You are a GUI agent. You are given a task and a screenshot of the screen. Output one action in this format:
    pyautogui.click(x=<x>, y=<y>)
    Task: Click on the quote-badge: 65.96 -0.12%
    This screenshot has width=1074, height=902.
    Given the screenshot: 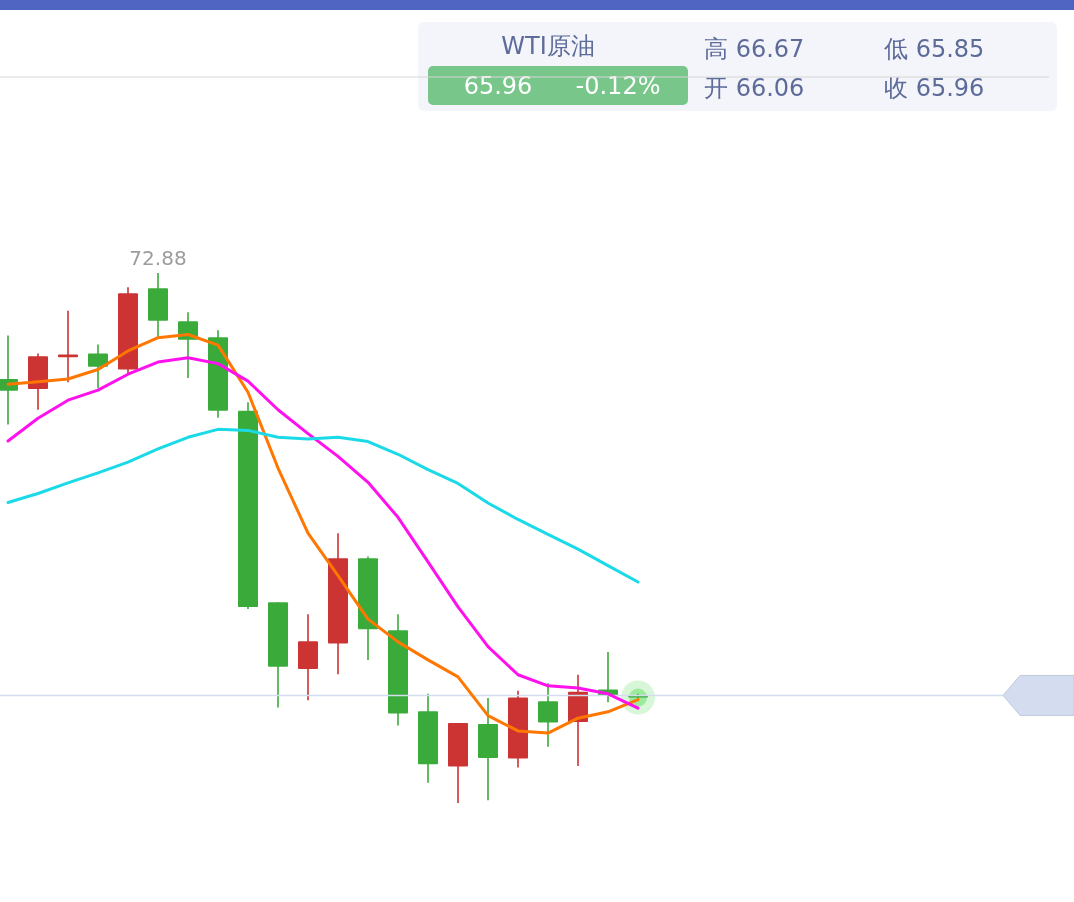 What is the action you would take?
    pyautogui.click(x=558, y=85)
    